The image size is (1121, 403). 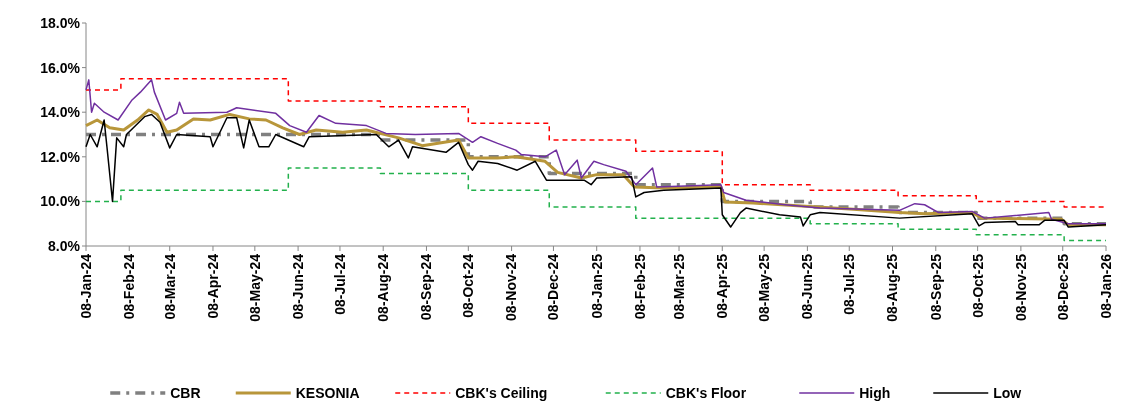 I want to click on x-tick-label: 08-Jun-25, so click(x=807, y=286).